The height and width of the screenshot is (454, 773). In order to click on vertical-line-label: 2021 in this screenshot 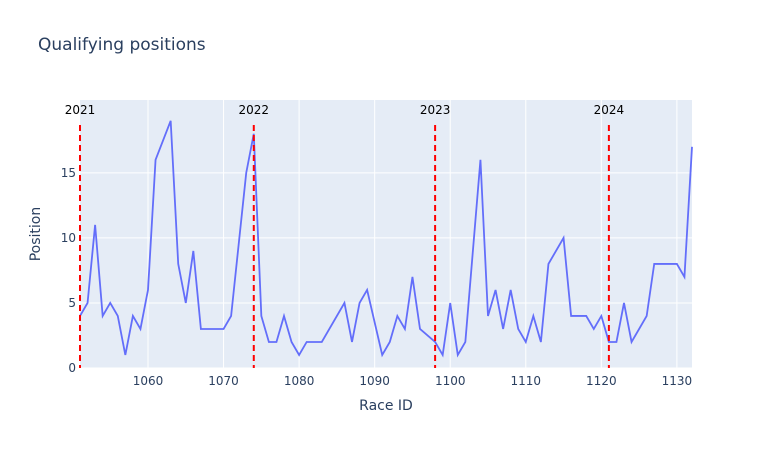, I will do `click(80, 110)`.